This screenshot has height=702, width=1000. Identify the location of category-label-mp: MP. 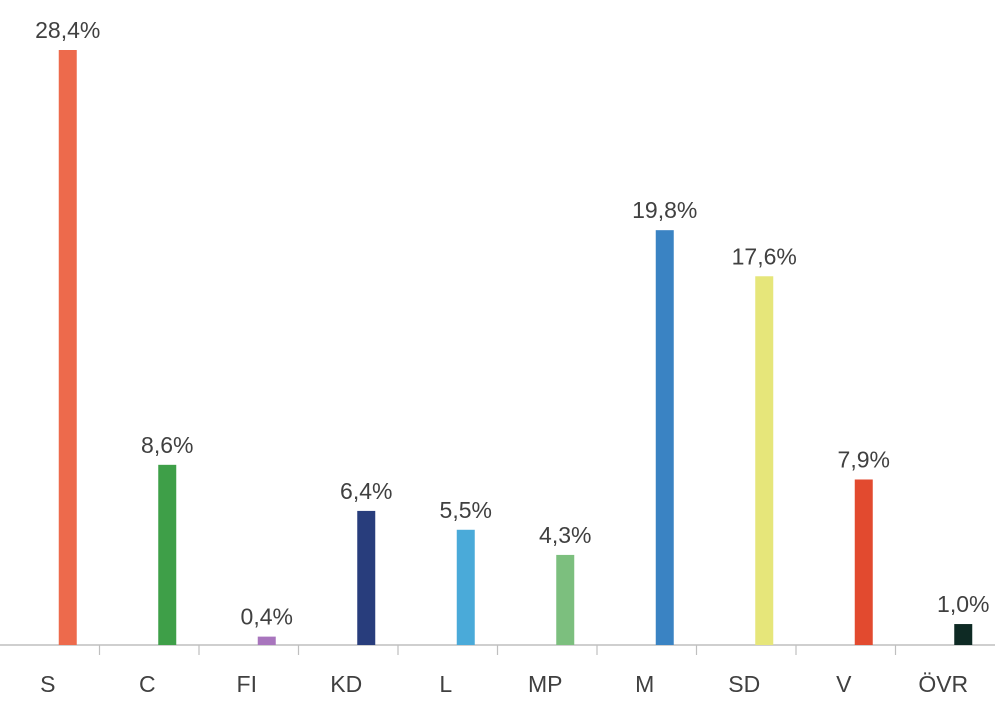
(545, 684).